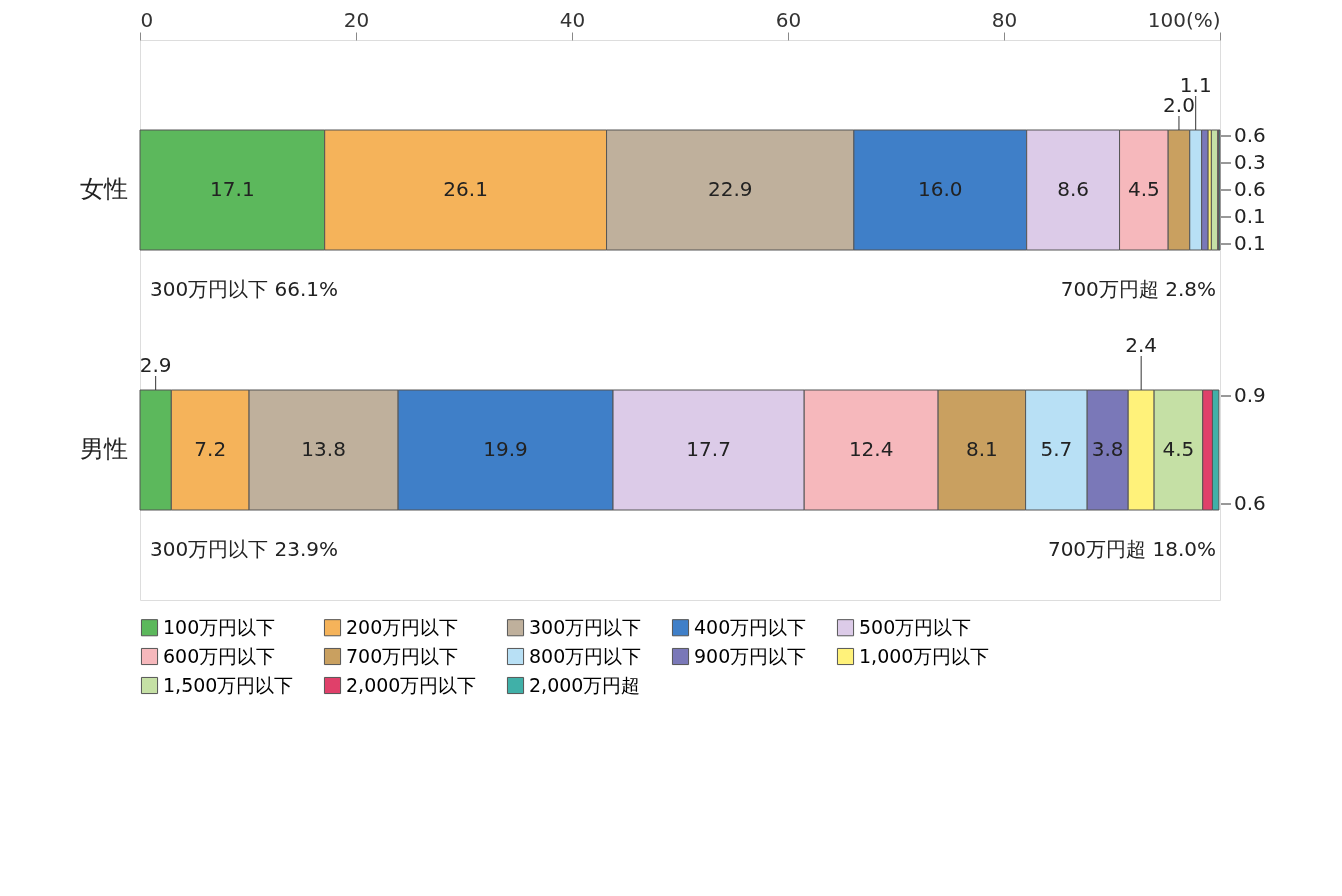  What do you see at coordinates (104, 449) in the screenshot?
I see `y-tick-label: 男性` at bounding box center [104, 449].